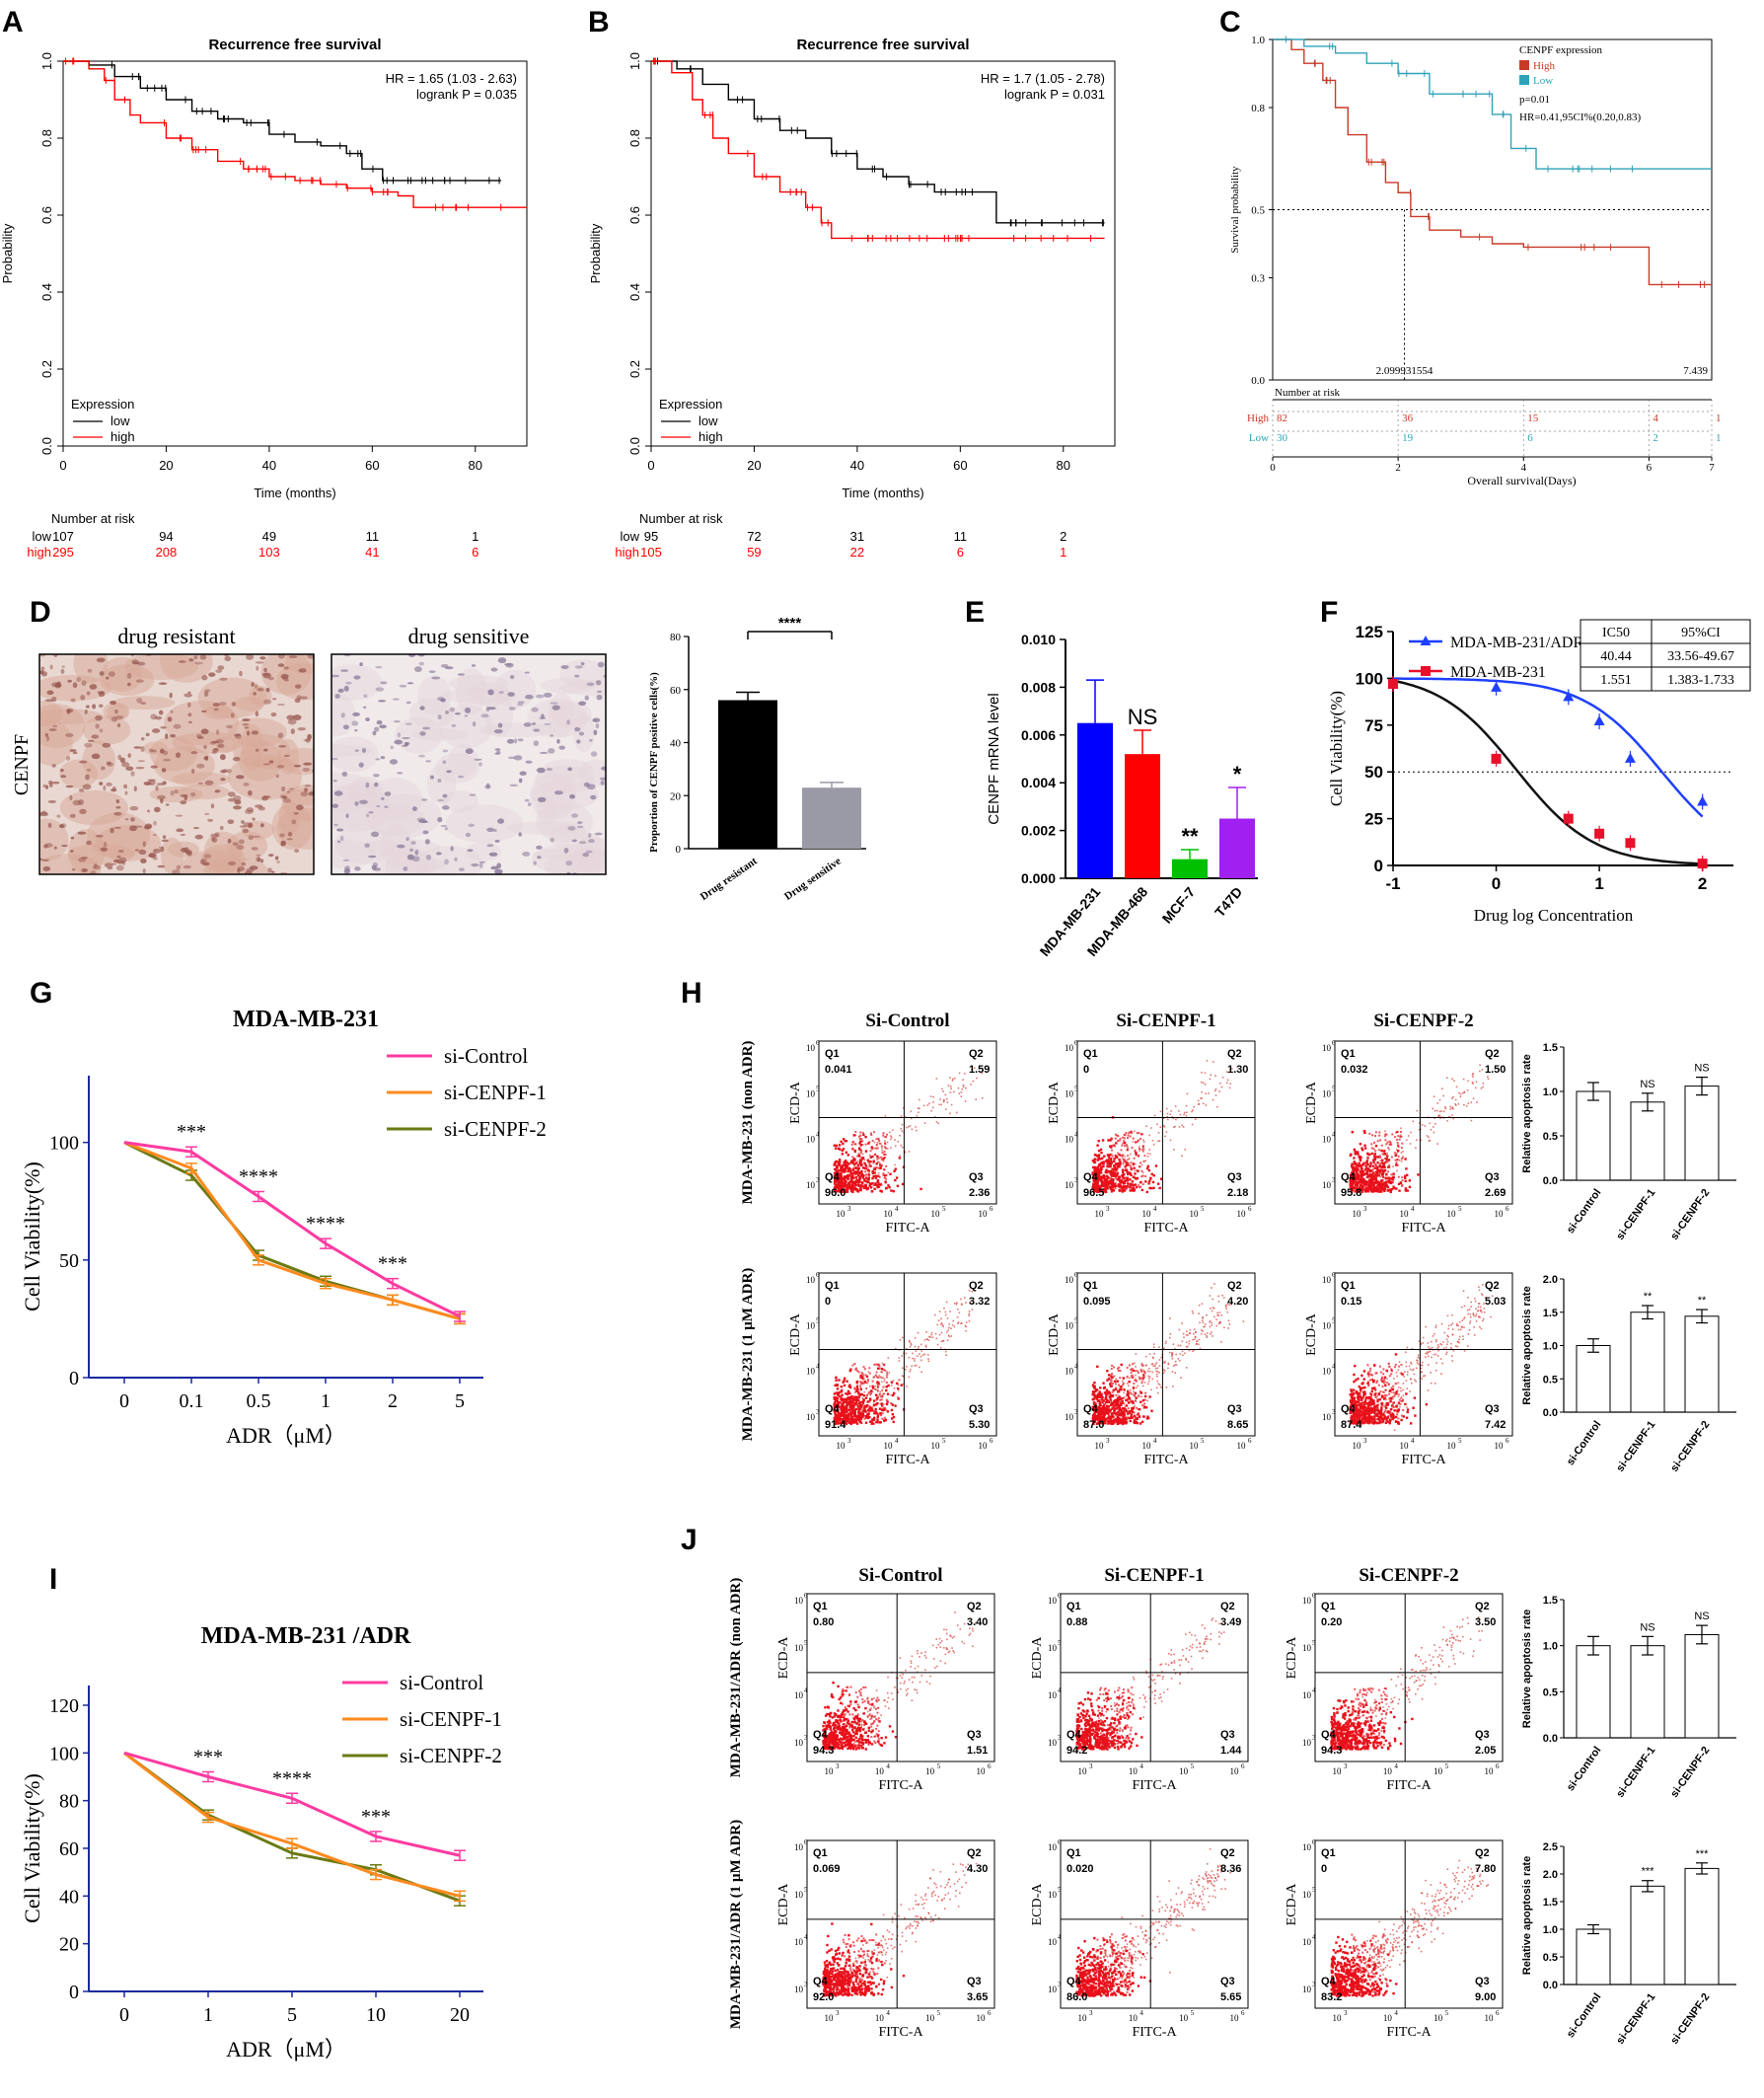  I want to click on y-power-label: 10, so click(811, 1417).